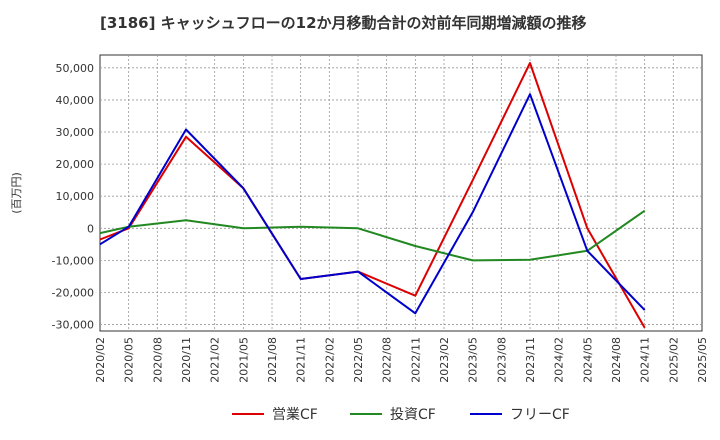 This screenshot has width=720, height=440. I want to click on legend: 営業CF 投資CF フリーCF, so click(401, 415).